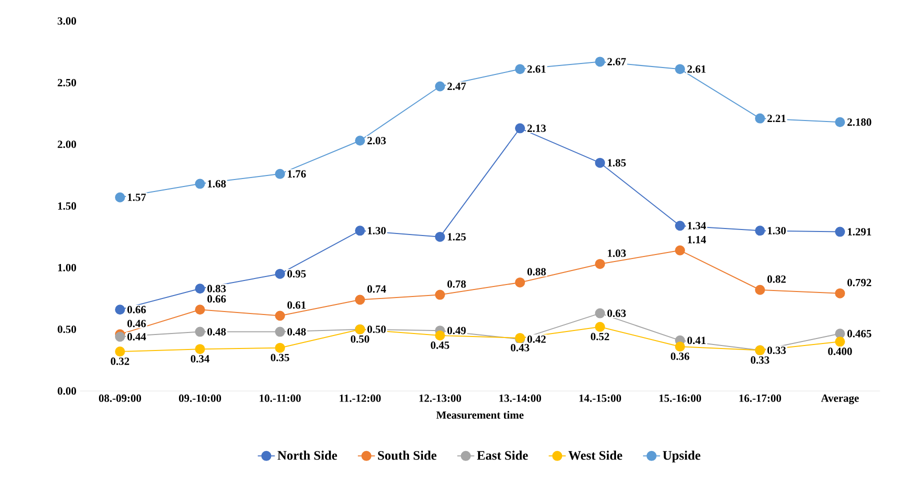 The width and height of the screenshot is (902, 496). What do you see at coordinates (376, 289) in the screenshot?
I see `data-label: 0.74` at bounding box center [376, 289].